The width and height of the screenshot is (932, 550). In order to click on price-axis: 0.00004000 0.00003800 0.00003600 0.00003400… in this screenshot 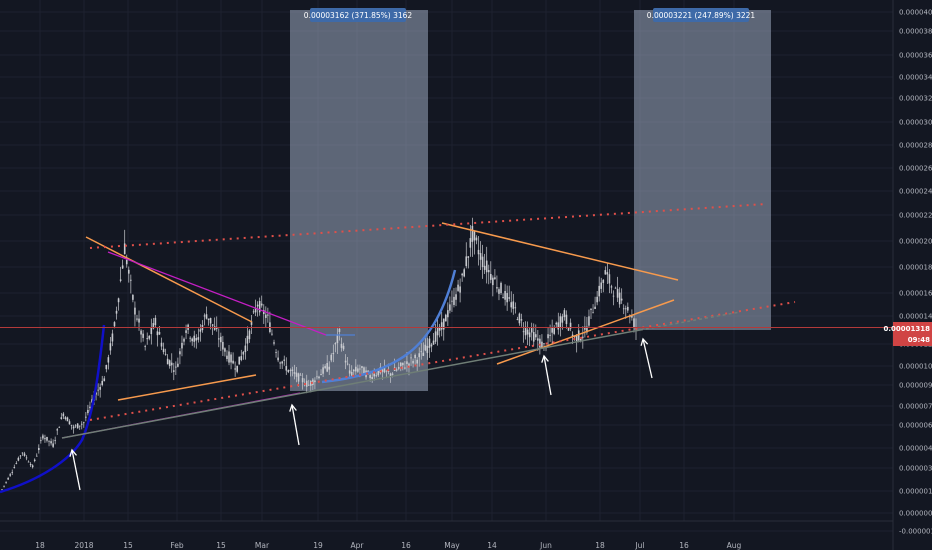, I will do `click(912, 275)`.